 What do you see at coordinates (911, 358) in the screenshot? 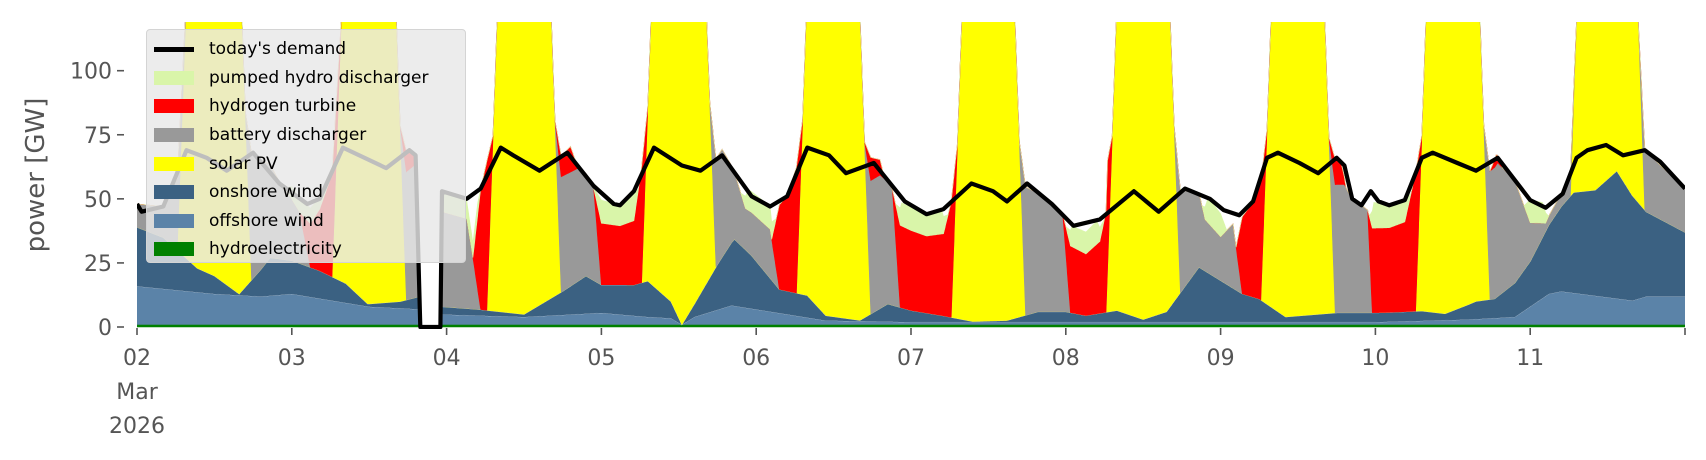
I see `x-tick-label: 07` at bounding box center [911, 358].